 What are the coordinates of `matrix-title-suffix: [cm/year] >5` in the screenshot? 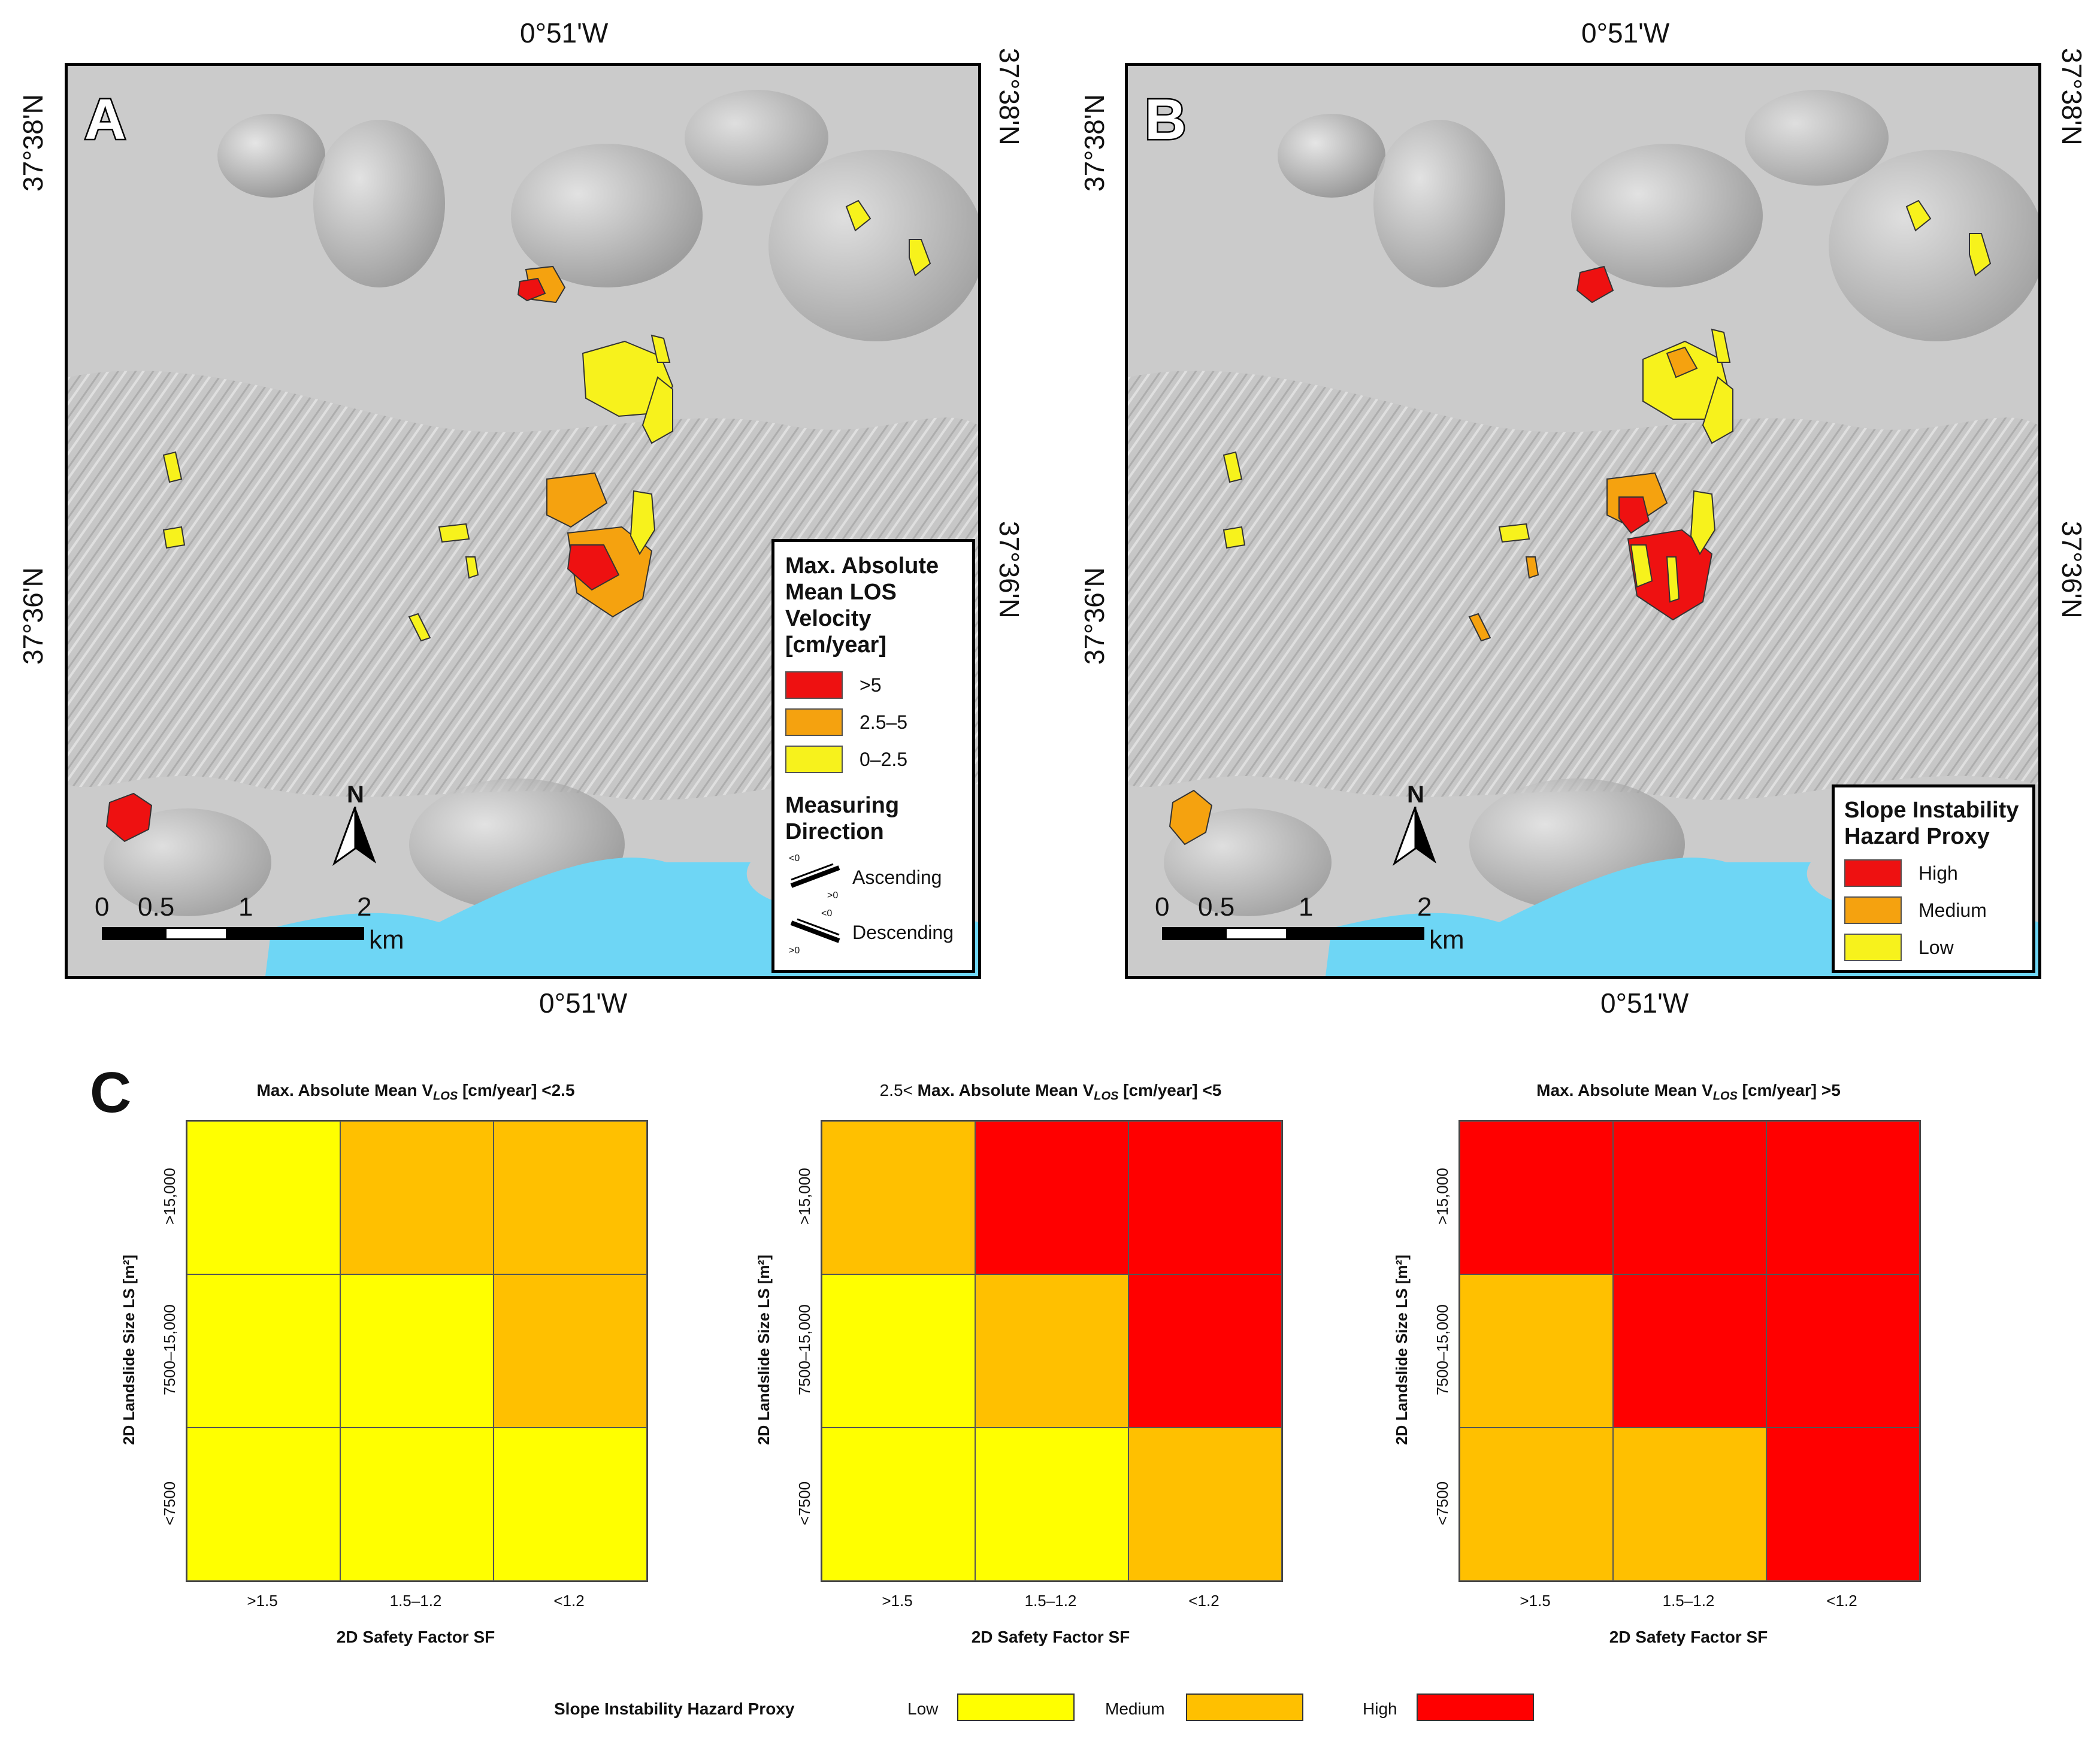 It's located at (1789, 1090).